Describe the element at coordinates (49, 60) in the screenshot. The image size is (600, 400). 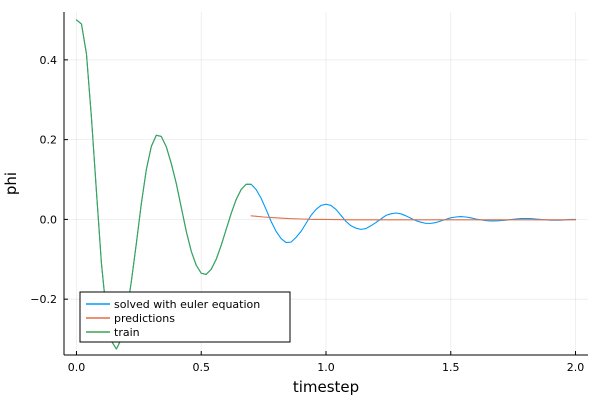
I see `y-tick-label: 0.4` at that location.